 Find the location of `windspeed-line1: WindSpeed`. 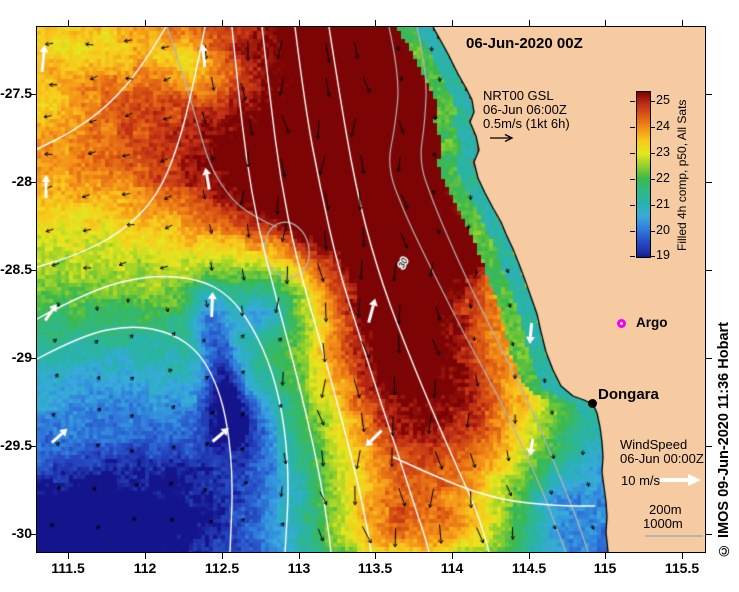

windspeed-line1: WindSpeed is located at coordinates (654, 444).